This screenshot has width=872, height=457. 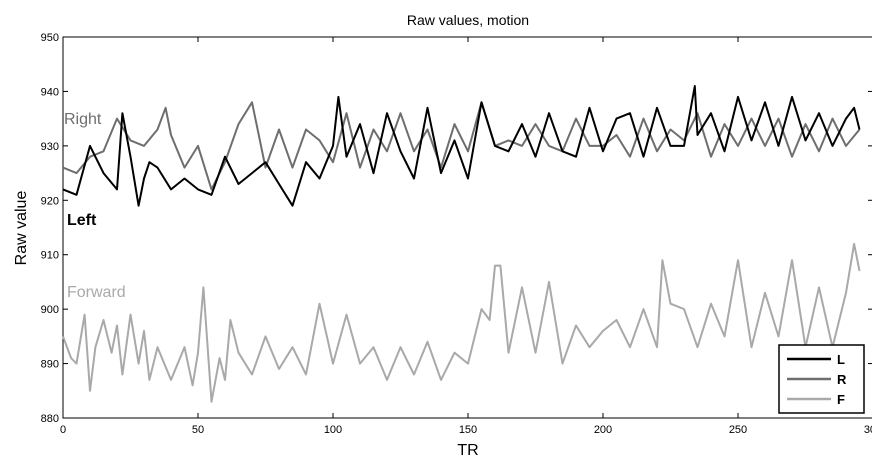 I want to click on x-tick-label: 50, so click(x=198, y=430).